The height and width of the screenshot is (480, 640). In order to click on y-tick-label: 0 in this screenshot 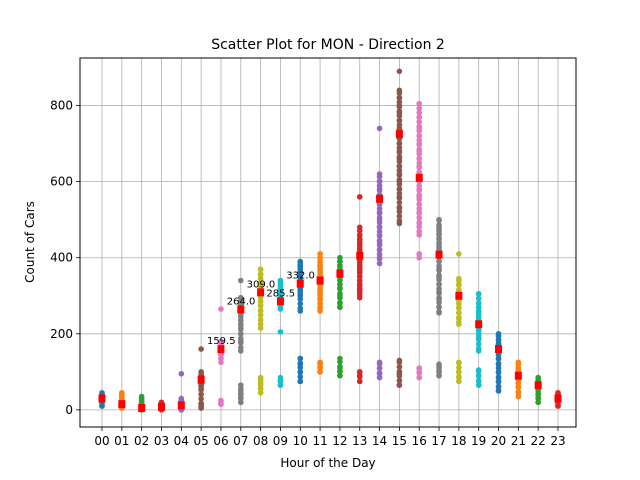, I will do `click(69, 410)`.